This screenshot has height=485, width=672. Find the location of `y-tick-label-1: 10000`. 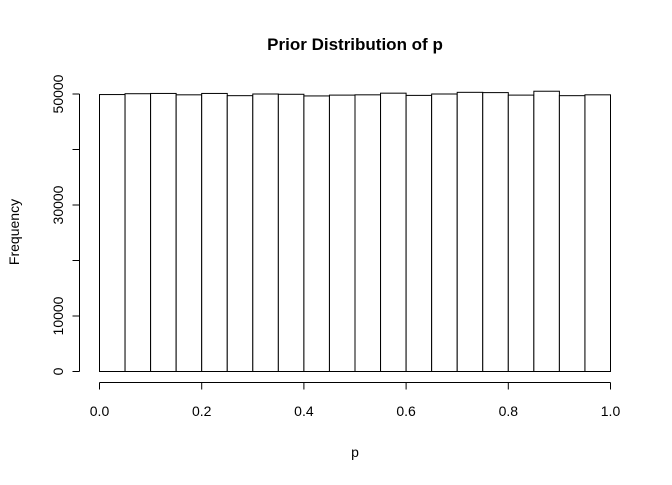

y-tick-label-1: 10000 is located at coordinates (58, 315).